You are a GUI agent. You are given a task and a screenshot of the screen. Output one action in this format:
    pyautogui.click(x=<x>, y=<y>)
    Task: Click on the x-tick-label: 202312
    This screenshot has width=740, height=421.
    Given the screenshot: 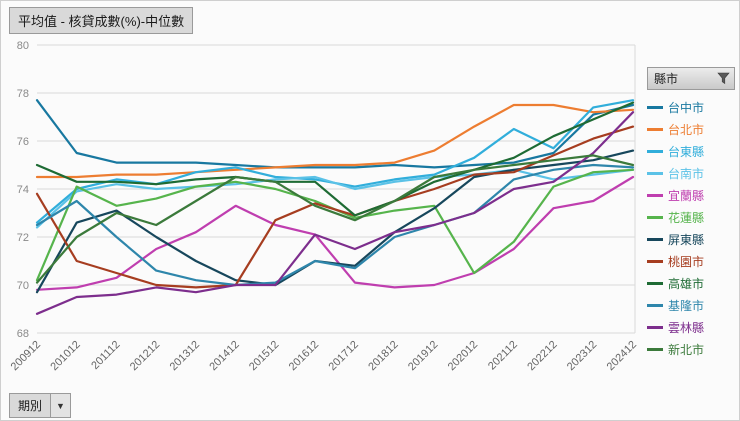 What is the action you would take?
    pyautogui.click(x=582, y=356)
    